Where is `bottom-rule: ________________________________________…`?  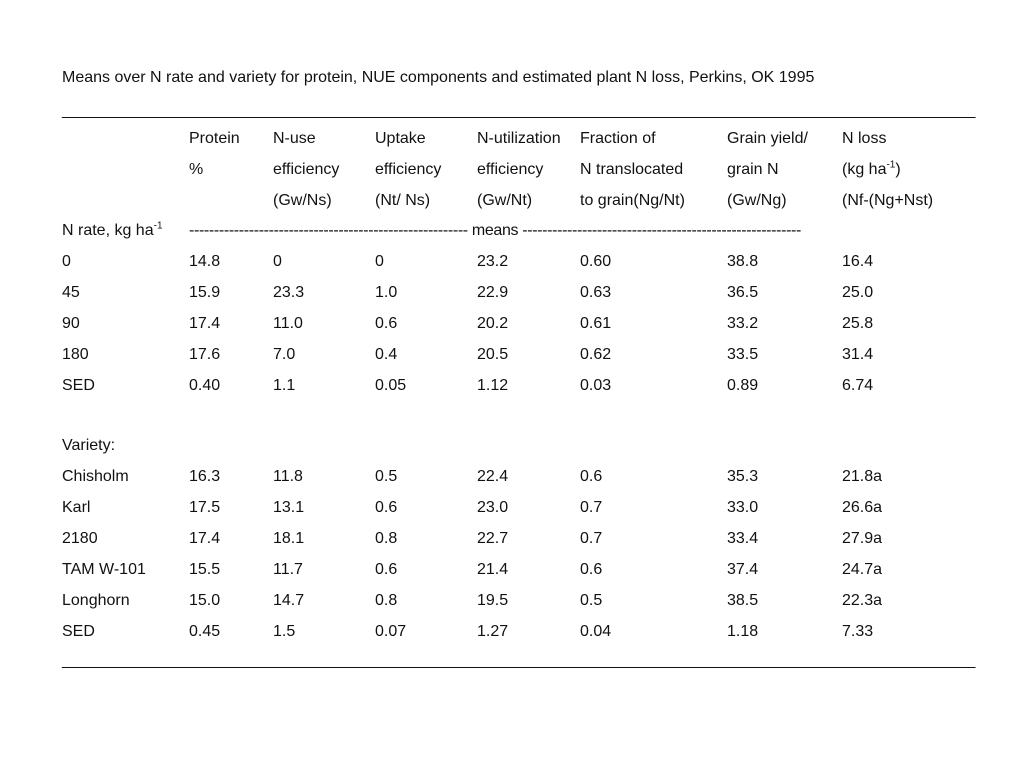 bottom-rule: ________________________________________… is located at coordinates (518, 660).